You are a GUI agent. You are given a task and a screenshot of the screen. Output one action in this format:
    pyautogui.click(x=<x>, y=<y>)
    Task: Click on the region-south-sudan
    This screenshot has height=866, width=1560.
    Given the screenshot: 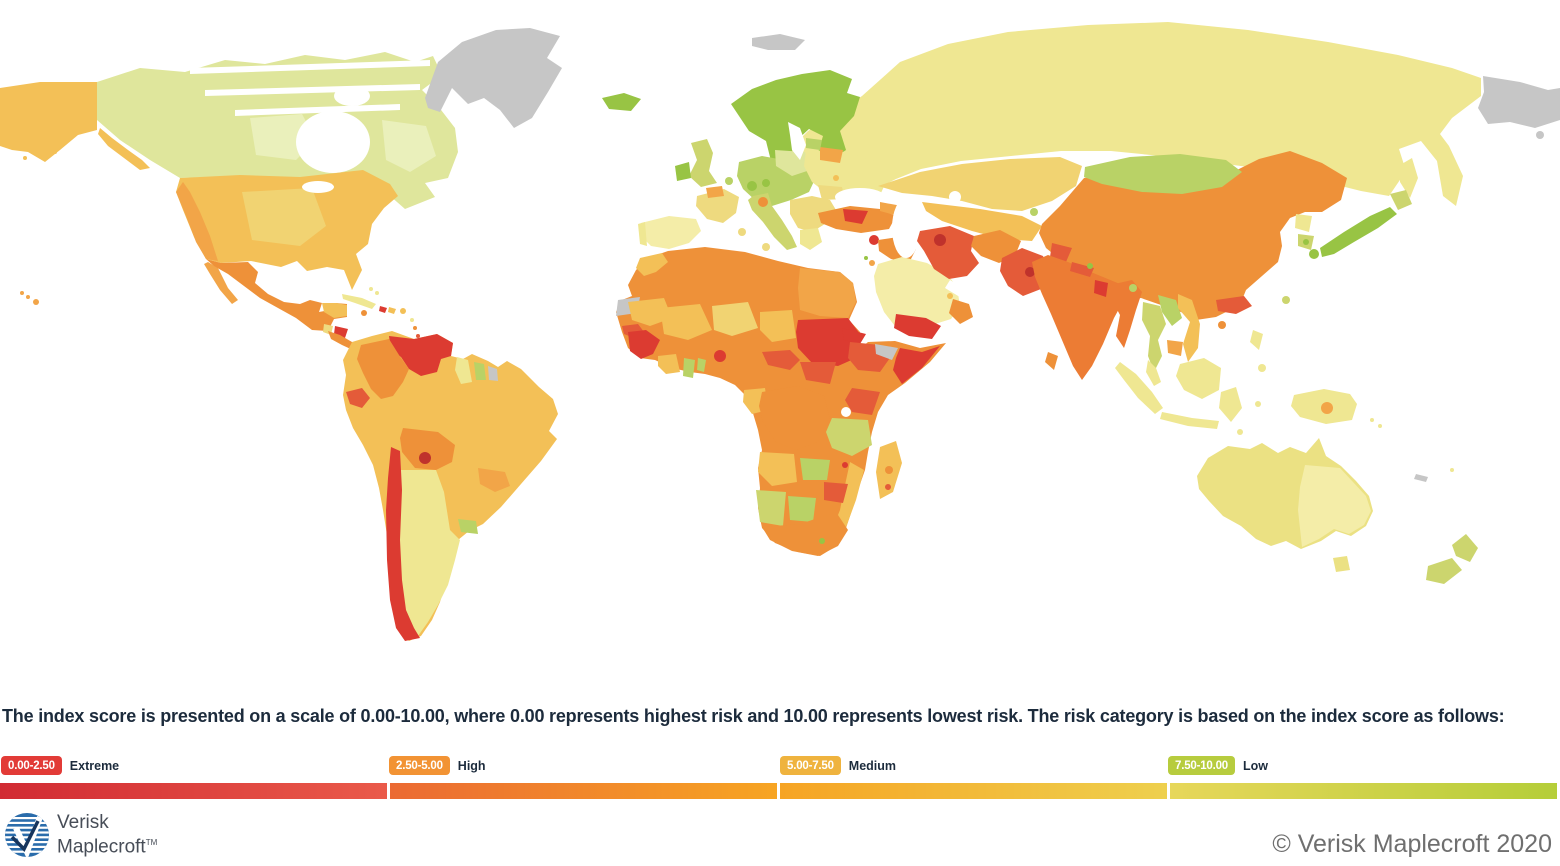 What is the action you would take?
    pyautogui.click(x=818, y=373)
    